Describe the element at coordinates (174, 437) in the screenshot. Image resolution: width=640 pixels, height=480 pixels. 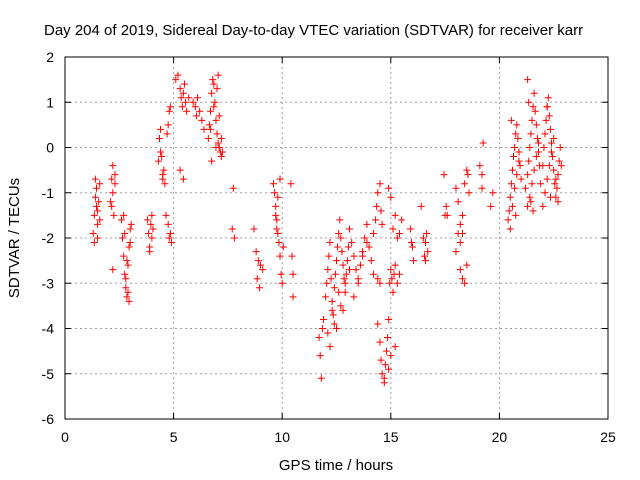
I see `x-tick-label: 5` at that location.